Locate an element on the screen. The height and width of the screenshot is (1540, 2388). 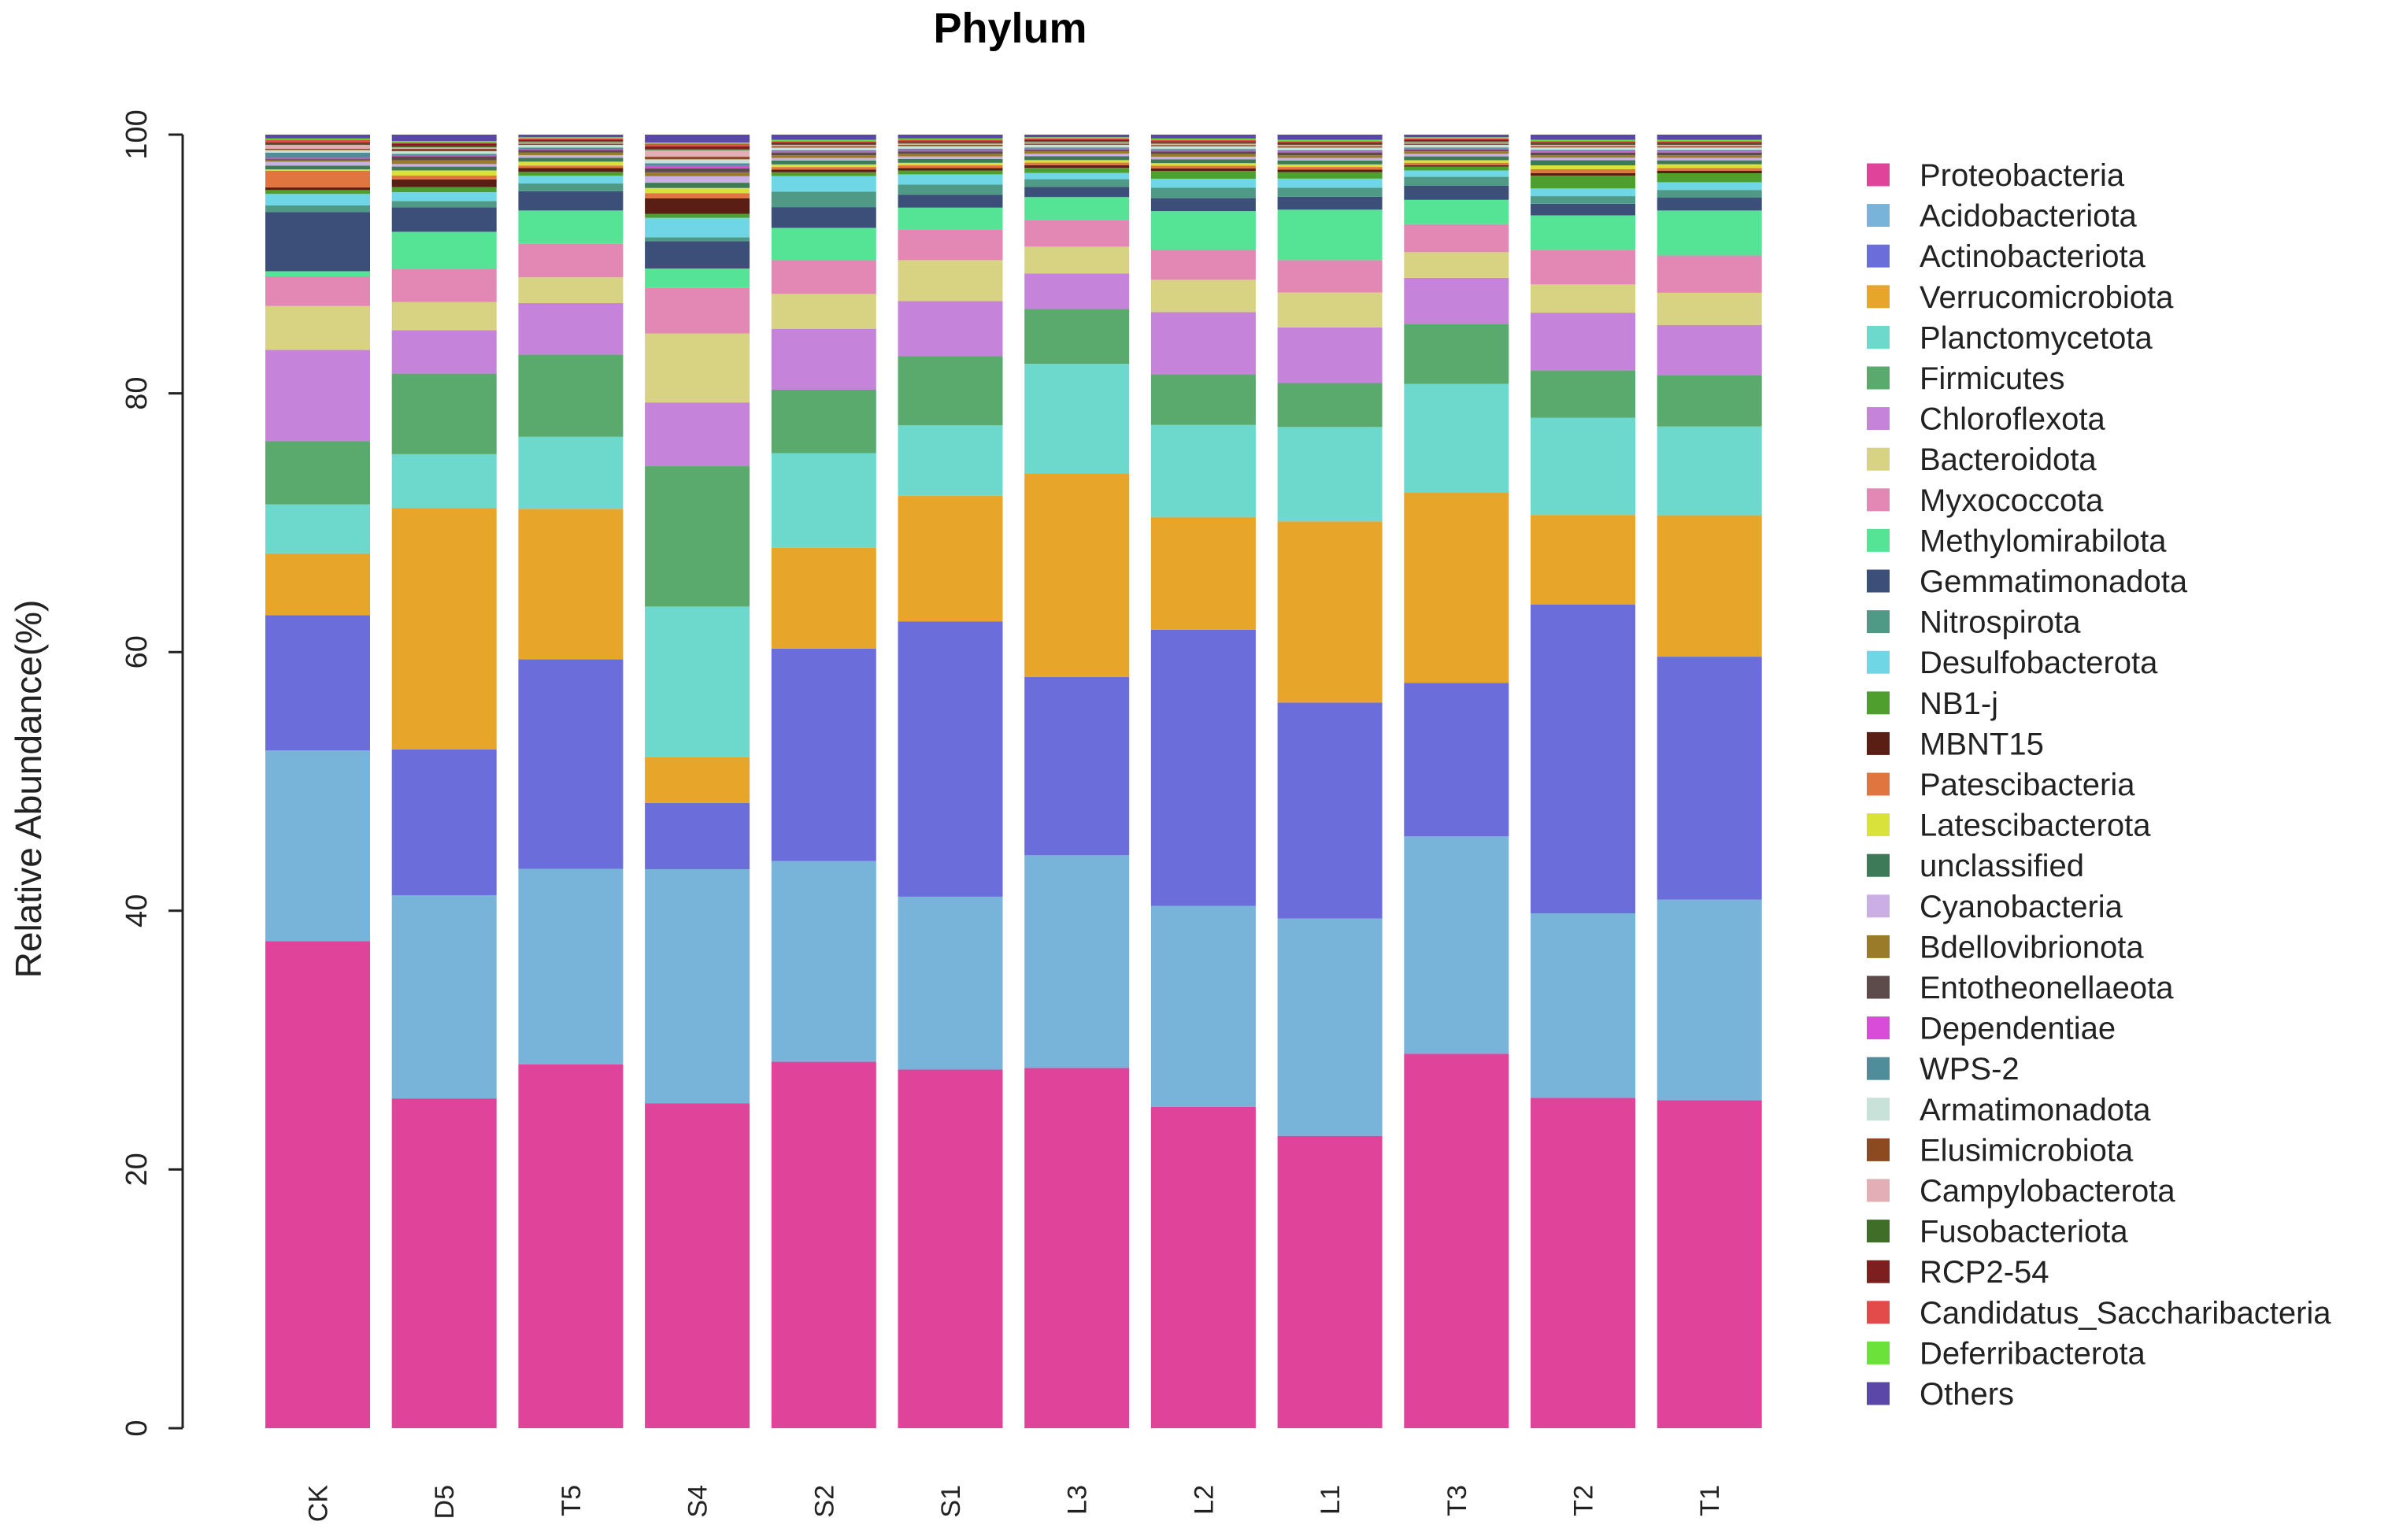
legend-label: Acidobacteriota is located at coordinates (2029, 216).